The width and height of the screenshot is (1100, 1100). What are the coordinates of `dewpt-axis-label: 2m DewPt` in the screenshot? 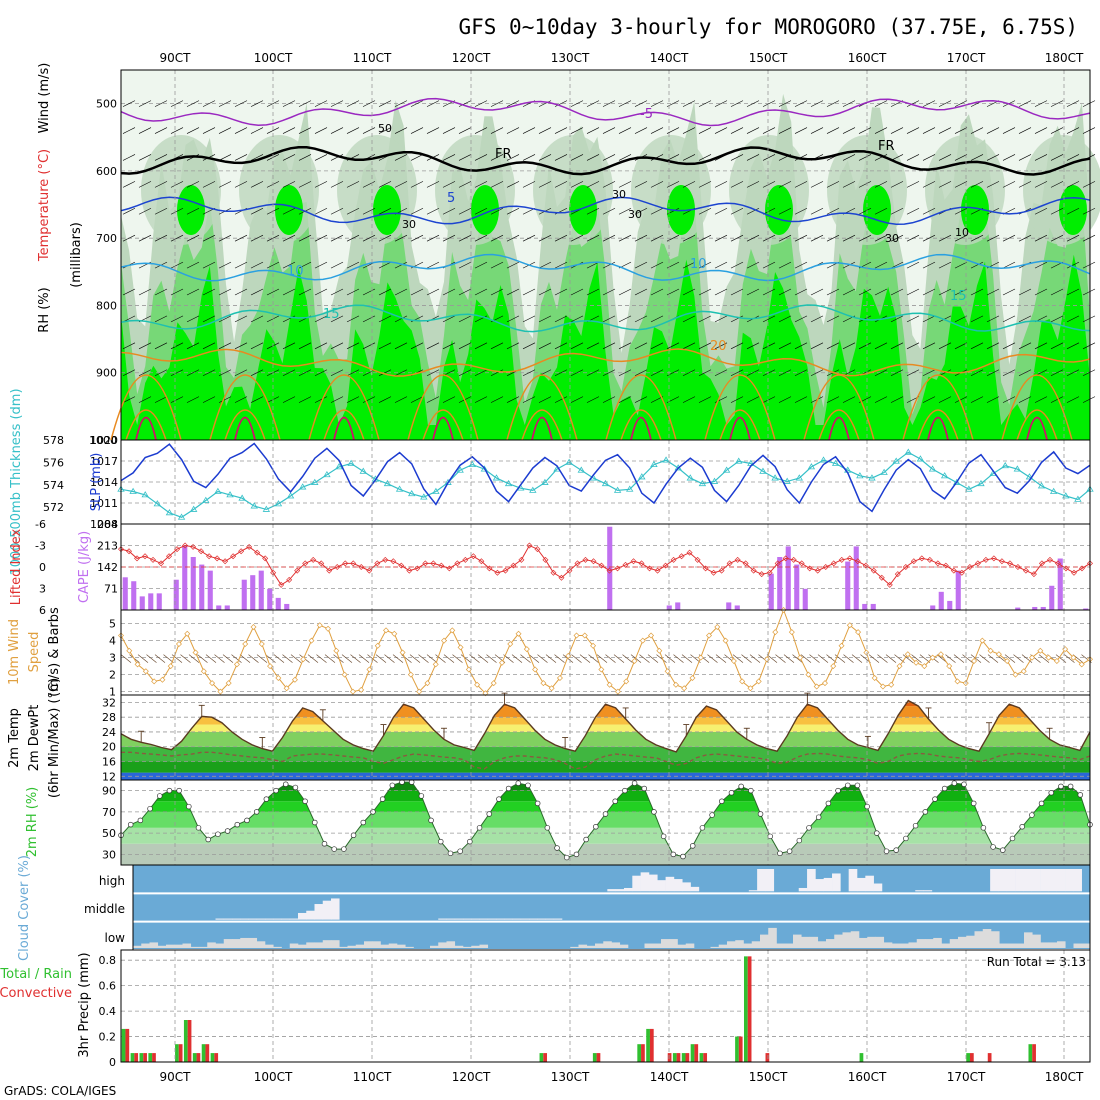 It's located at (34, 738).